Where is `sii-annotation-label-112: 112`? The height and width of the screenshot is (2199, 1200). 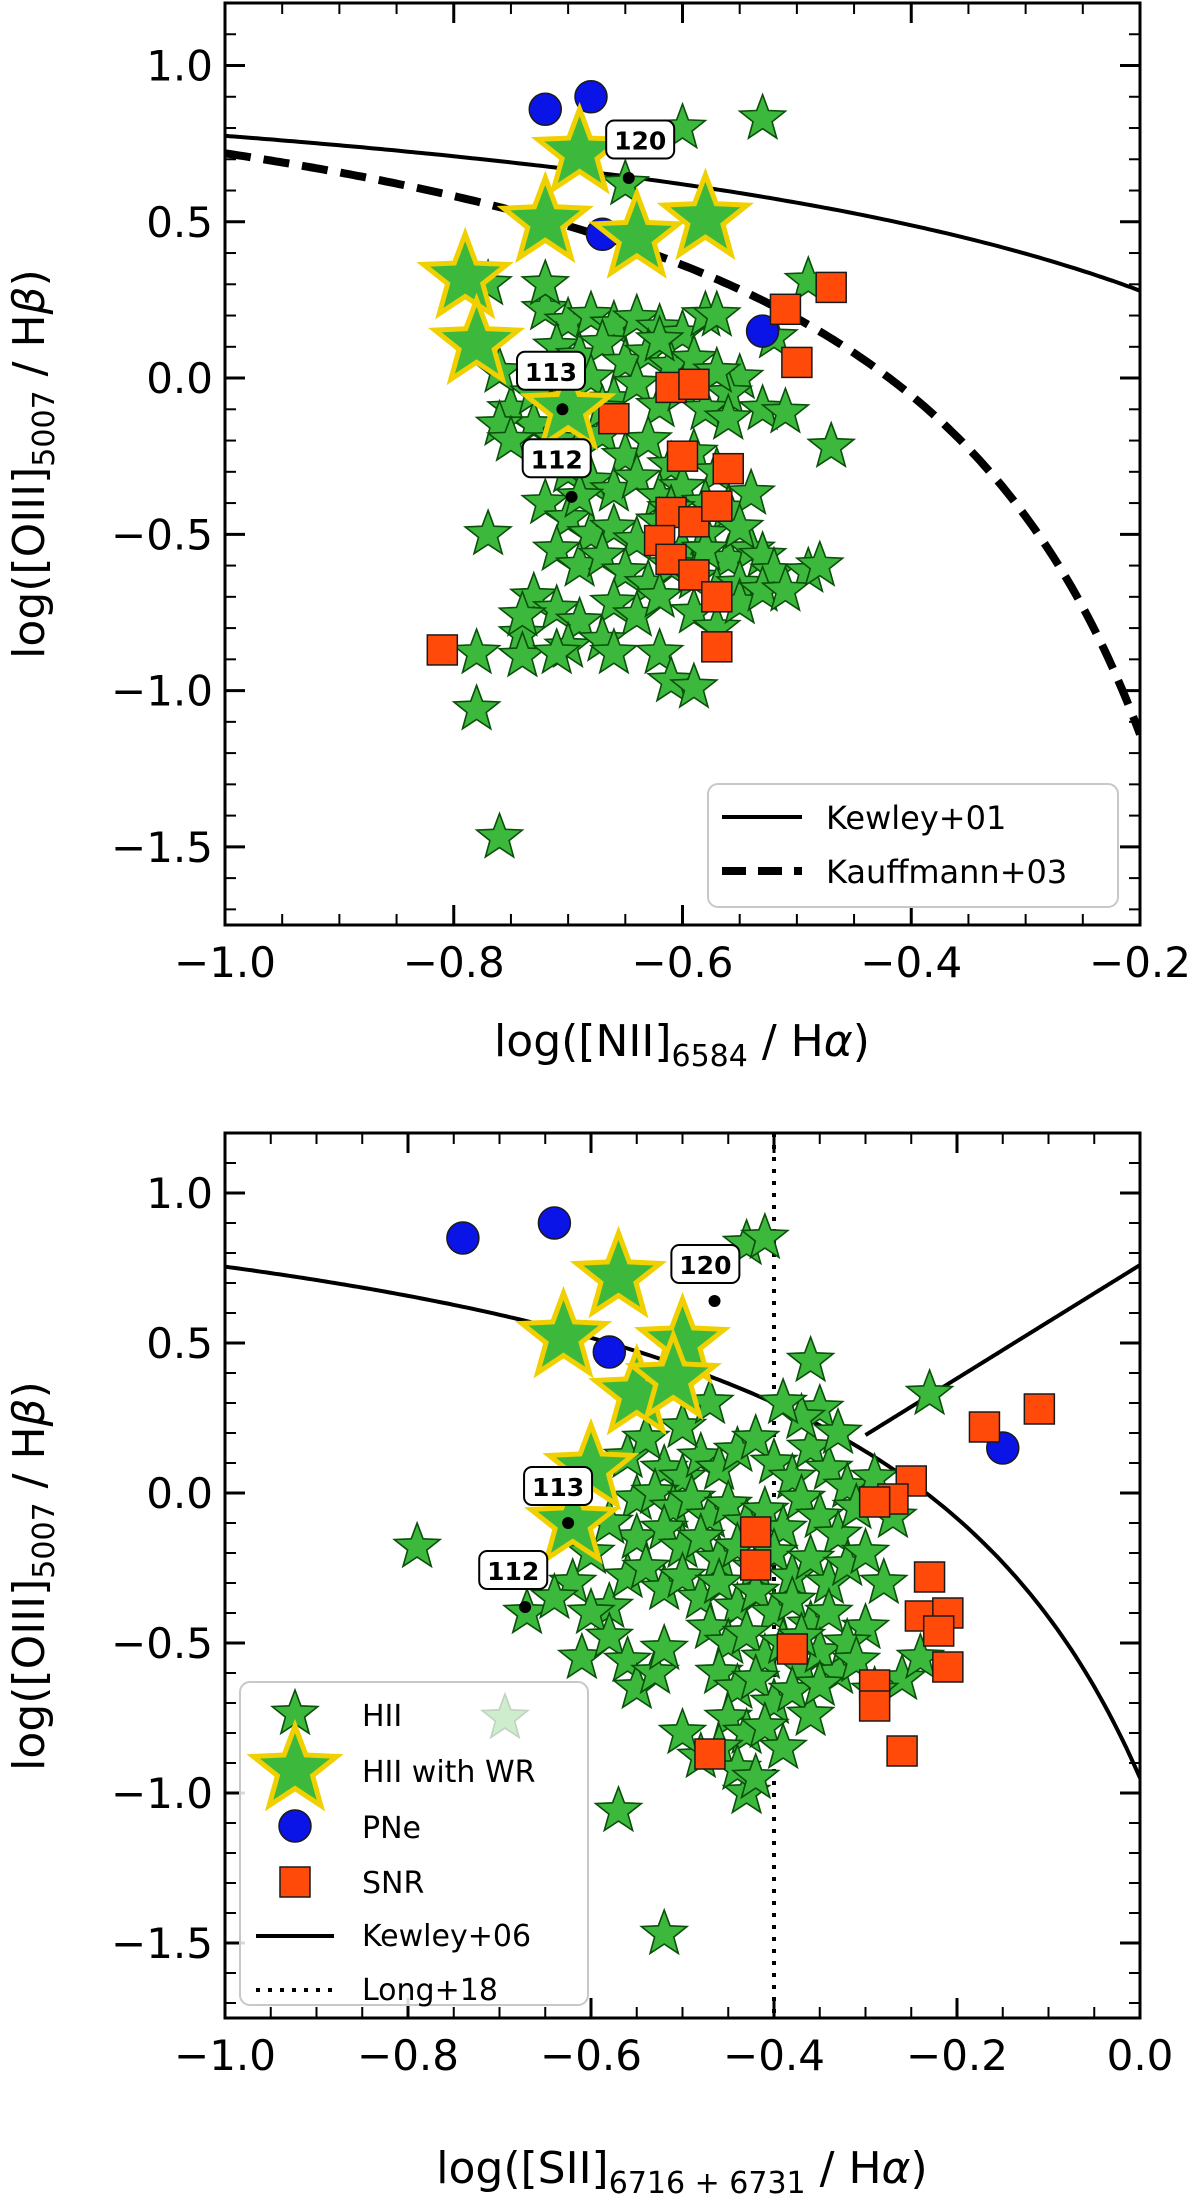
sii-annotation-label-112: 112 is located at coordinates (513, 1571).